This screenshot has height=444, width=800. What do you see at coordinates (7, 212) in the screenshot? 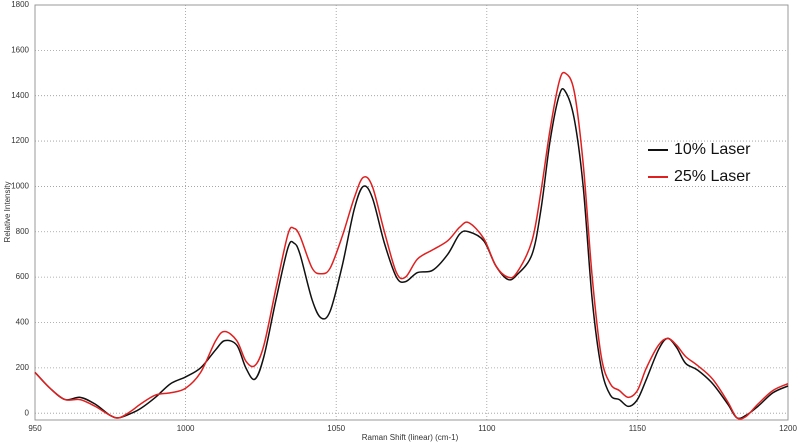
I see `y-axis-label: Relative Intensity` at bounding box center [7, 212].